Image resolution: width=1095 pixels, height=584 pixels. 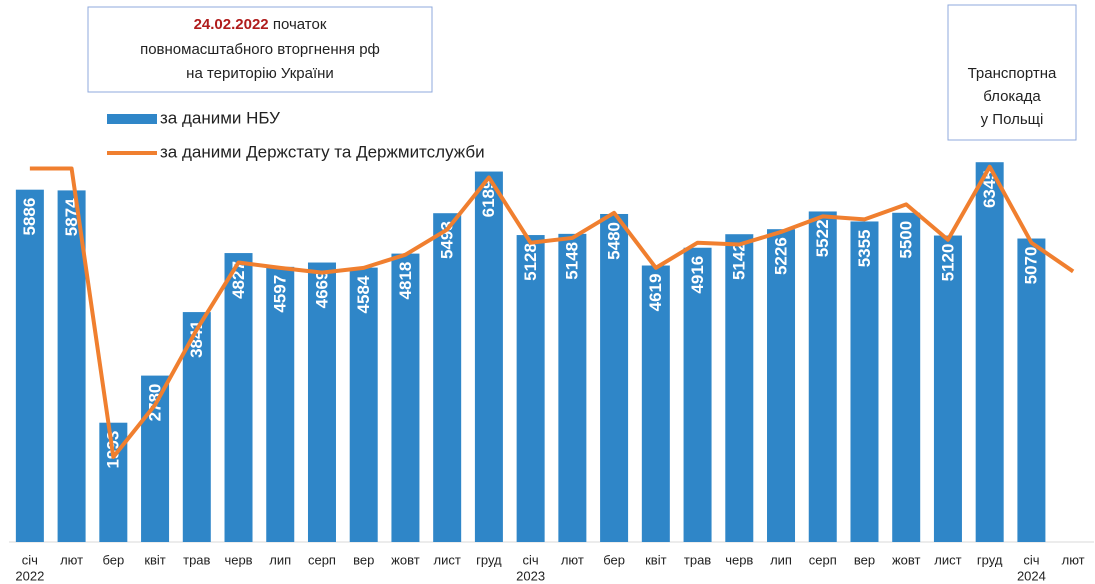 What do you see at coordinates (298, 24) in the screenshot?
I see `annotation-text: початок` at bounding box center [298, 24].